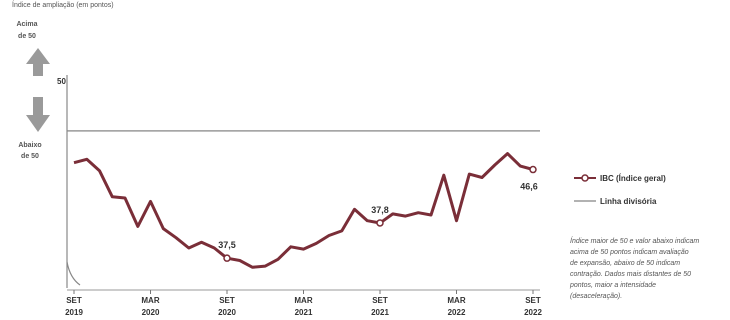 The height and width of the screenshot is (320, 730). Describe the element at coordinates (29, 145) in the screenshot. I see `below-label-line1: Abaixo` at that location.